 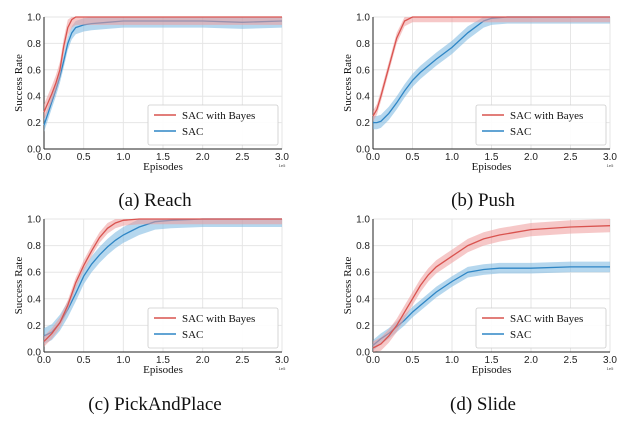 What do you see at coordinates (483, 200) in the screenshot?
I see `caption-b: (b) Push` at bounding box center [483, 200].